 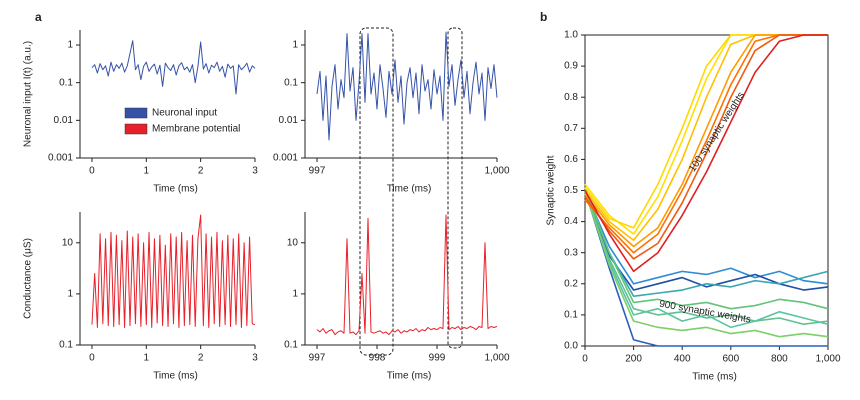 What do you see at coordinates (196, 129) in the screenshot?
I see `legend-label: Membrane potential` at bounding box center [196, 129].